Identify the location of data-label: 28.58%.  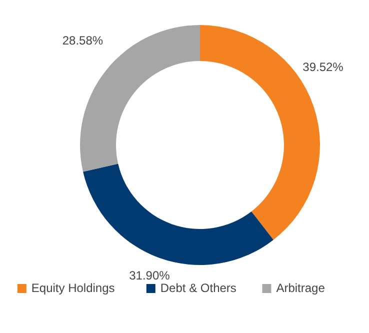
(83, 41).